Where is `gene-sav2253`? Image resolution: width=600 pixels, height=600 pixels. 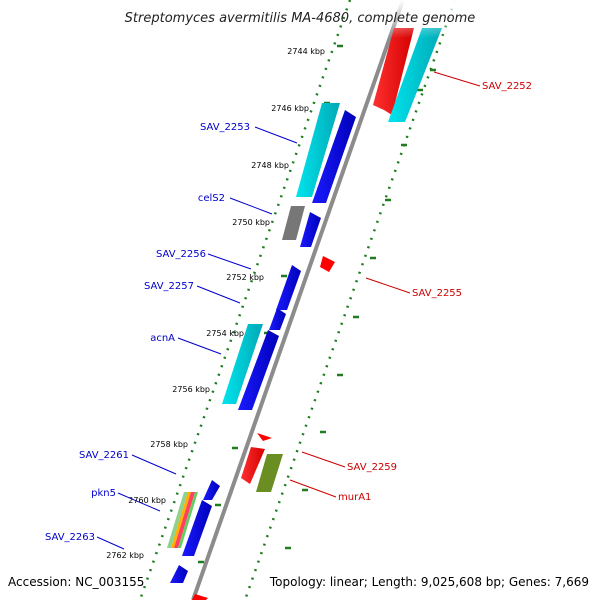 gene-sav2253 is located at coordinates (334, 156).